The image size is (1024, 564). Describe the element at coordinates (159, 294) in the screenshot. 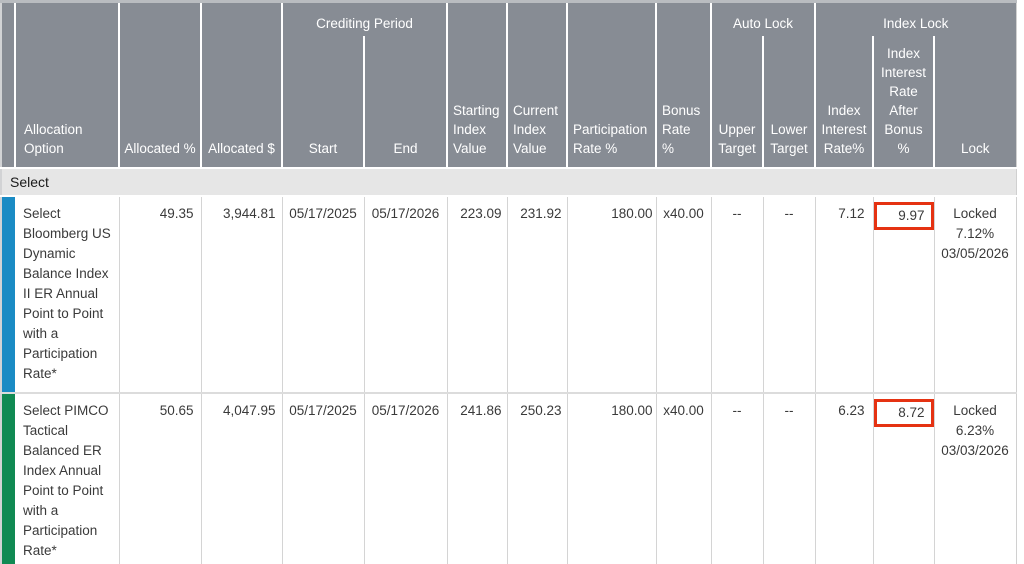

I see `allocated-pct-cell: 49.35` at that location.